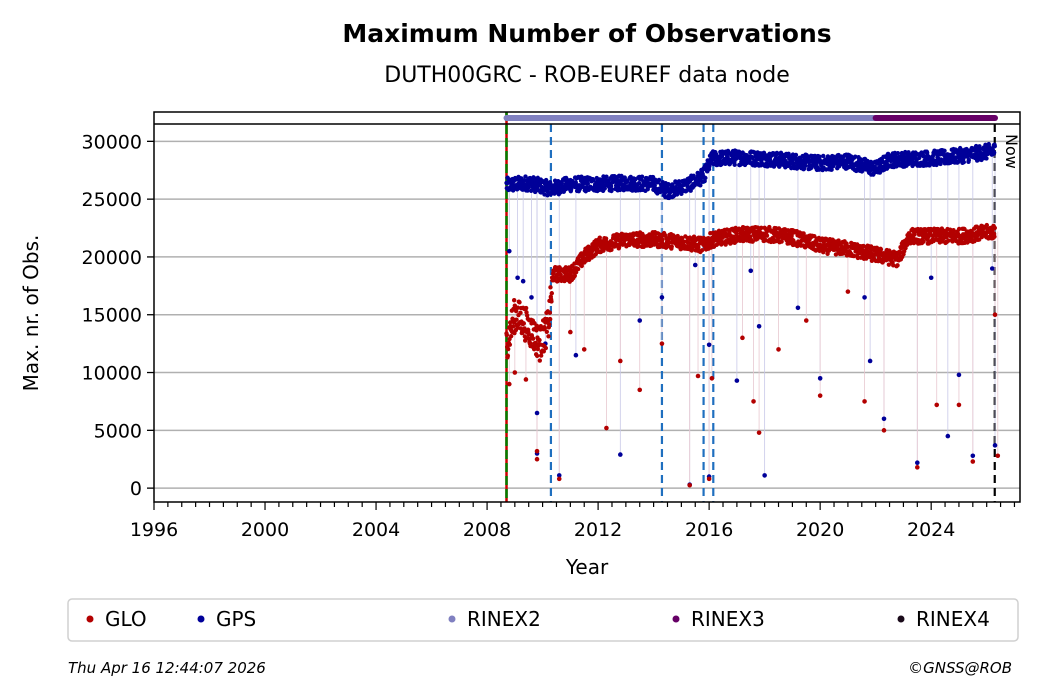 The width and height of the screenshot is (1040, 699). I want to click on chart-title: Maximum Number of Observations, so click(586, 33).